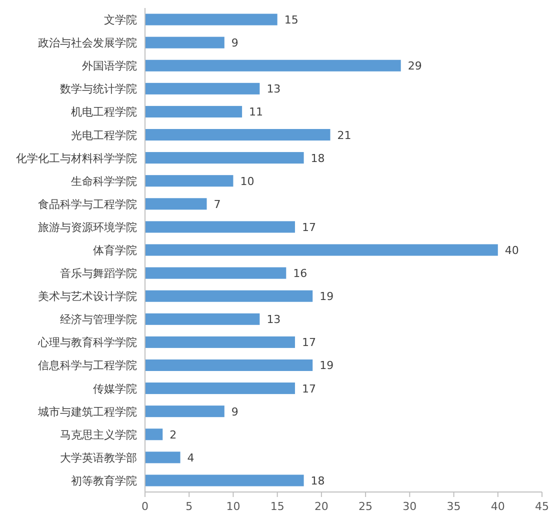 The width and height of the screenshot is (552, 518). What do you see at coordinates (453, 506) in the screenshot?
I see `x-tick-label: 35` at bounding box center [453, 506].